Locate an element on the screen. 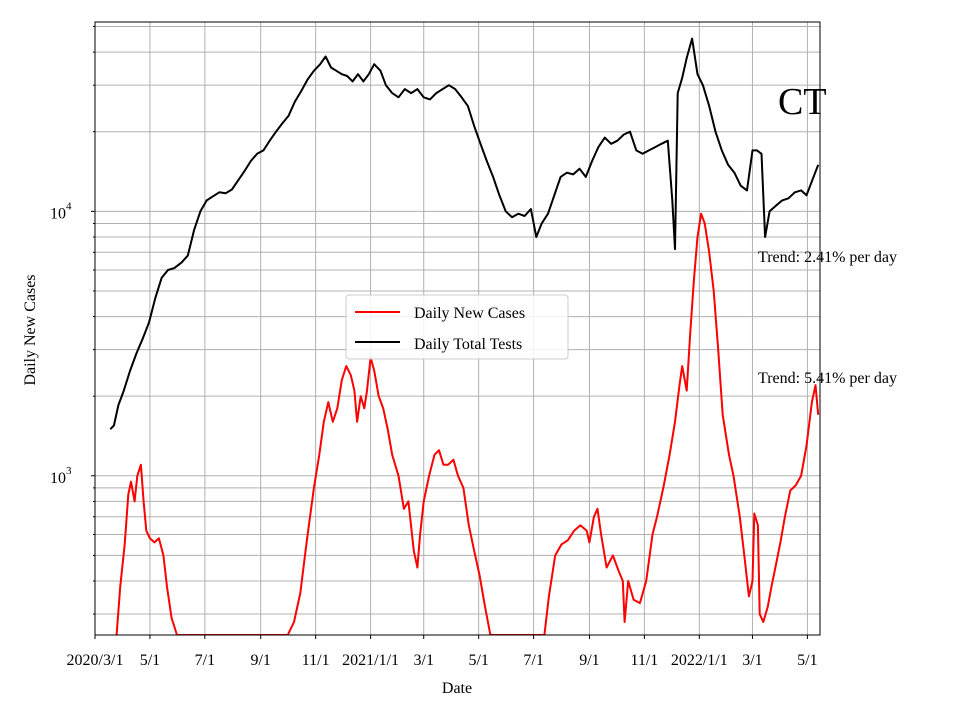 The image size is (960, 720). x-tick-label: 2022/1/1 is located at coordinates (699, 660).